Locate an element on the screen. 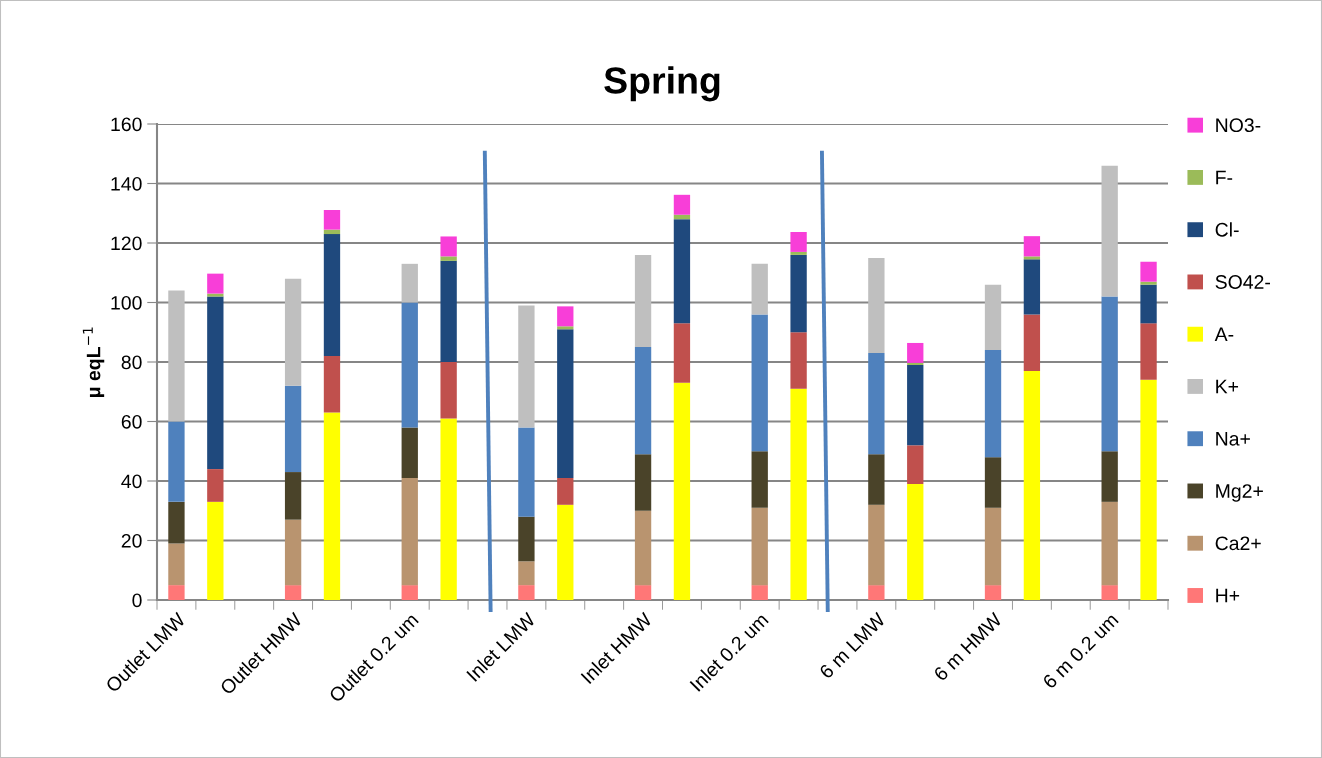  y-tick-label: 100 is located at coordinates (126, 302).